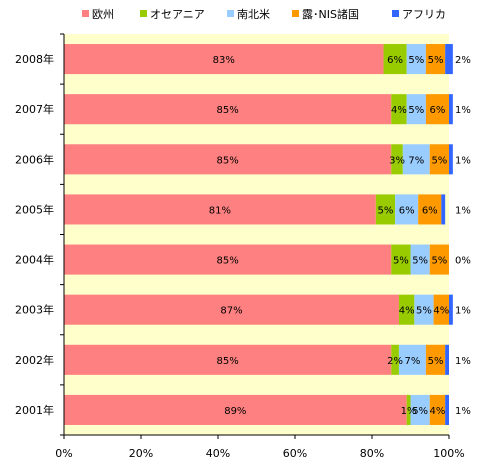 The image size is (485, 475). I want to click on x-tick-label: 20%, so click(141, 453).